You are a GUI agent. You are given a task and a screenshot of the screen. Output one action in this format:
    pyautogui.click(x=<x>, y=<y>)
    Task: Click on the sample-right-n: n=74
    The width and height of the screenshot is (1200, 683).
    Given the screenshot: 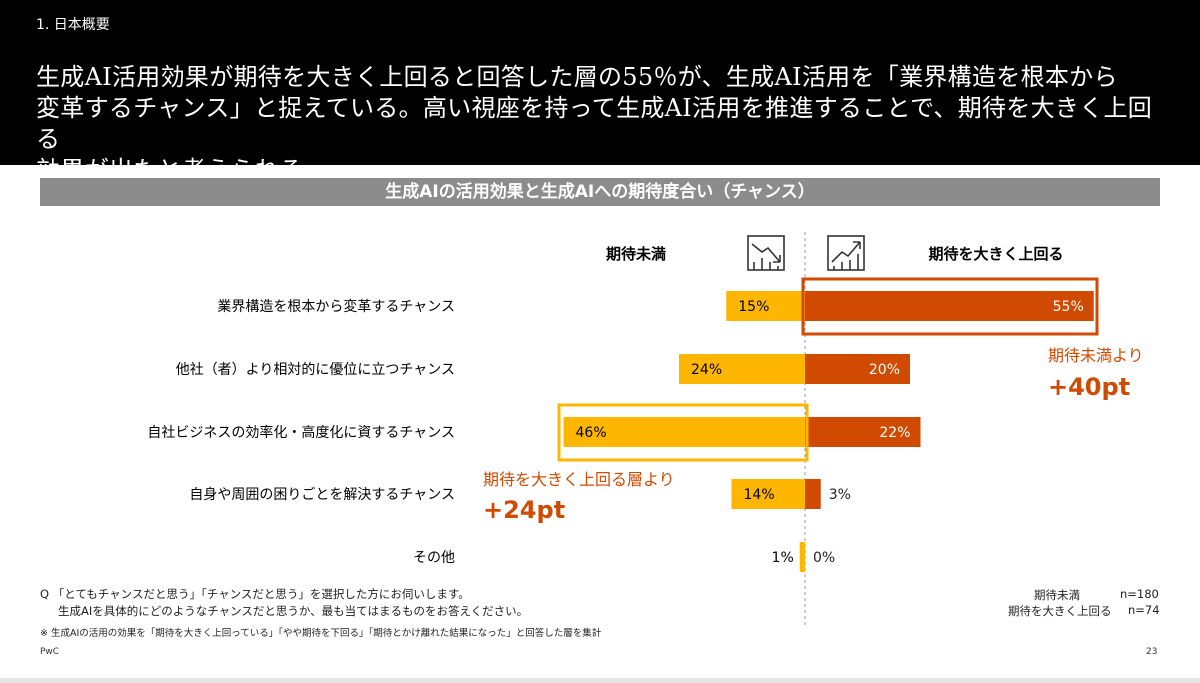 What is the action you would take?
    pyautogui.click(x=1144, y=610)
    